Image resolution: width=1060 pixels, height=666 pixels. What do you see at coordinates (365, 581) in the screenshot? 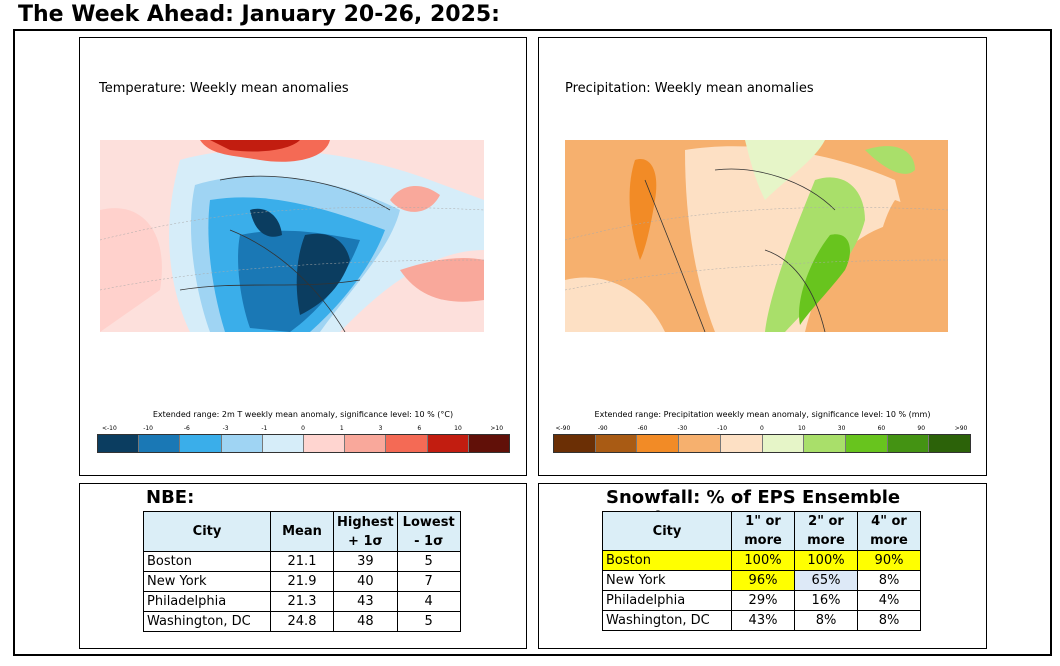
I see `highest-cell: 40` at bounding box center [365, 581].